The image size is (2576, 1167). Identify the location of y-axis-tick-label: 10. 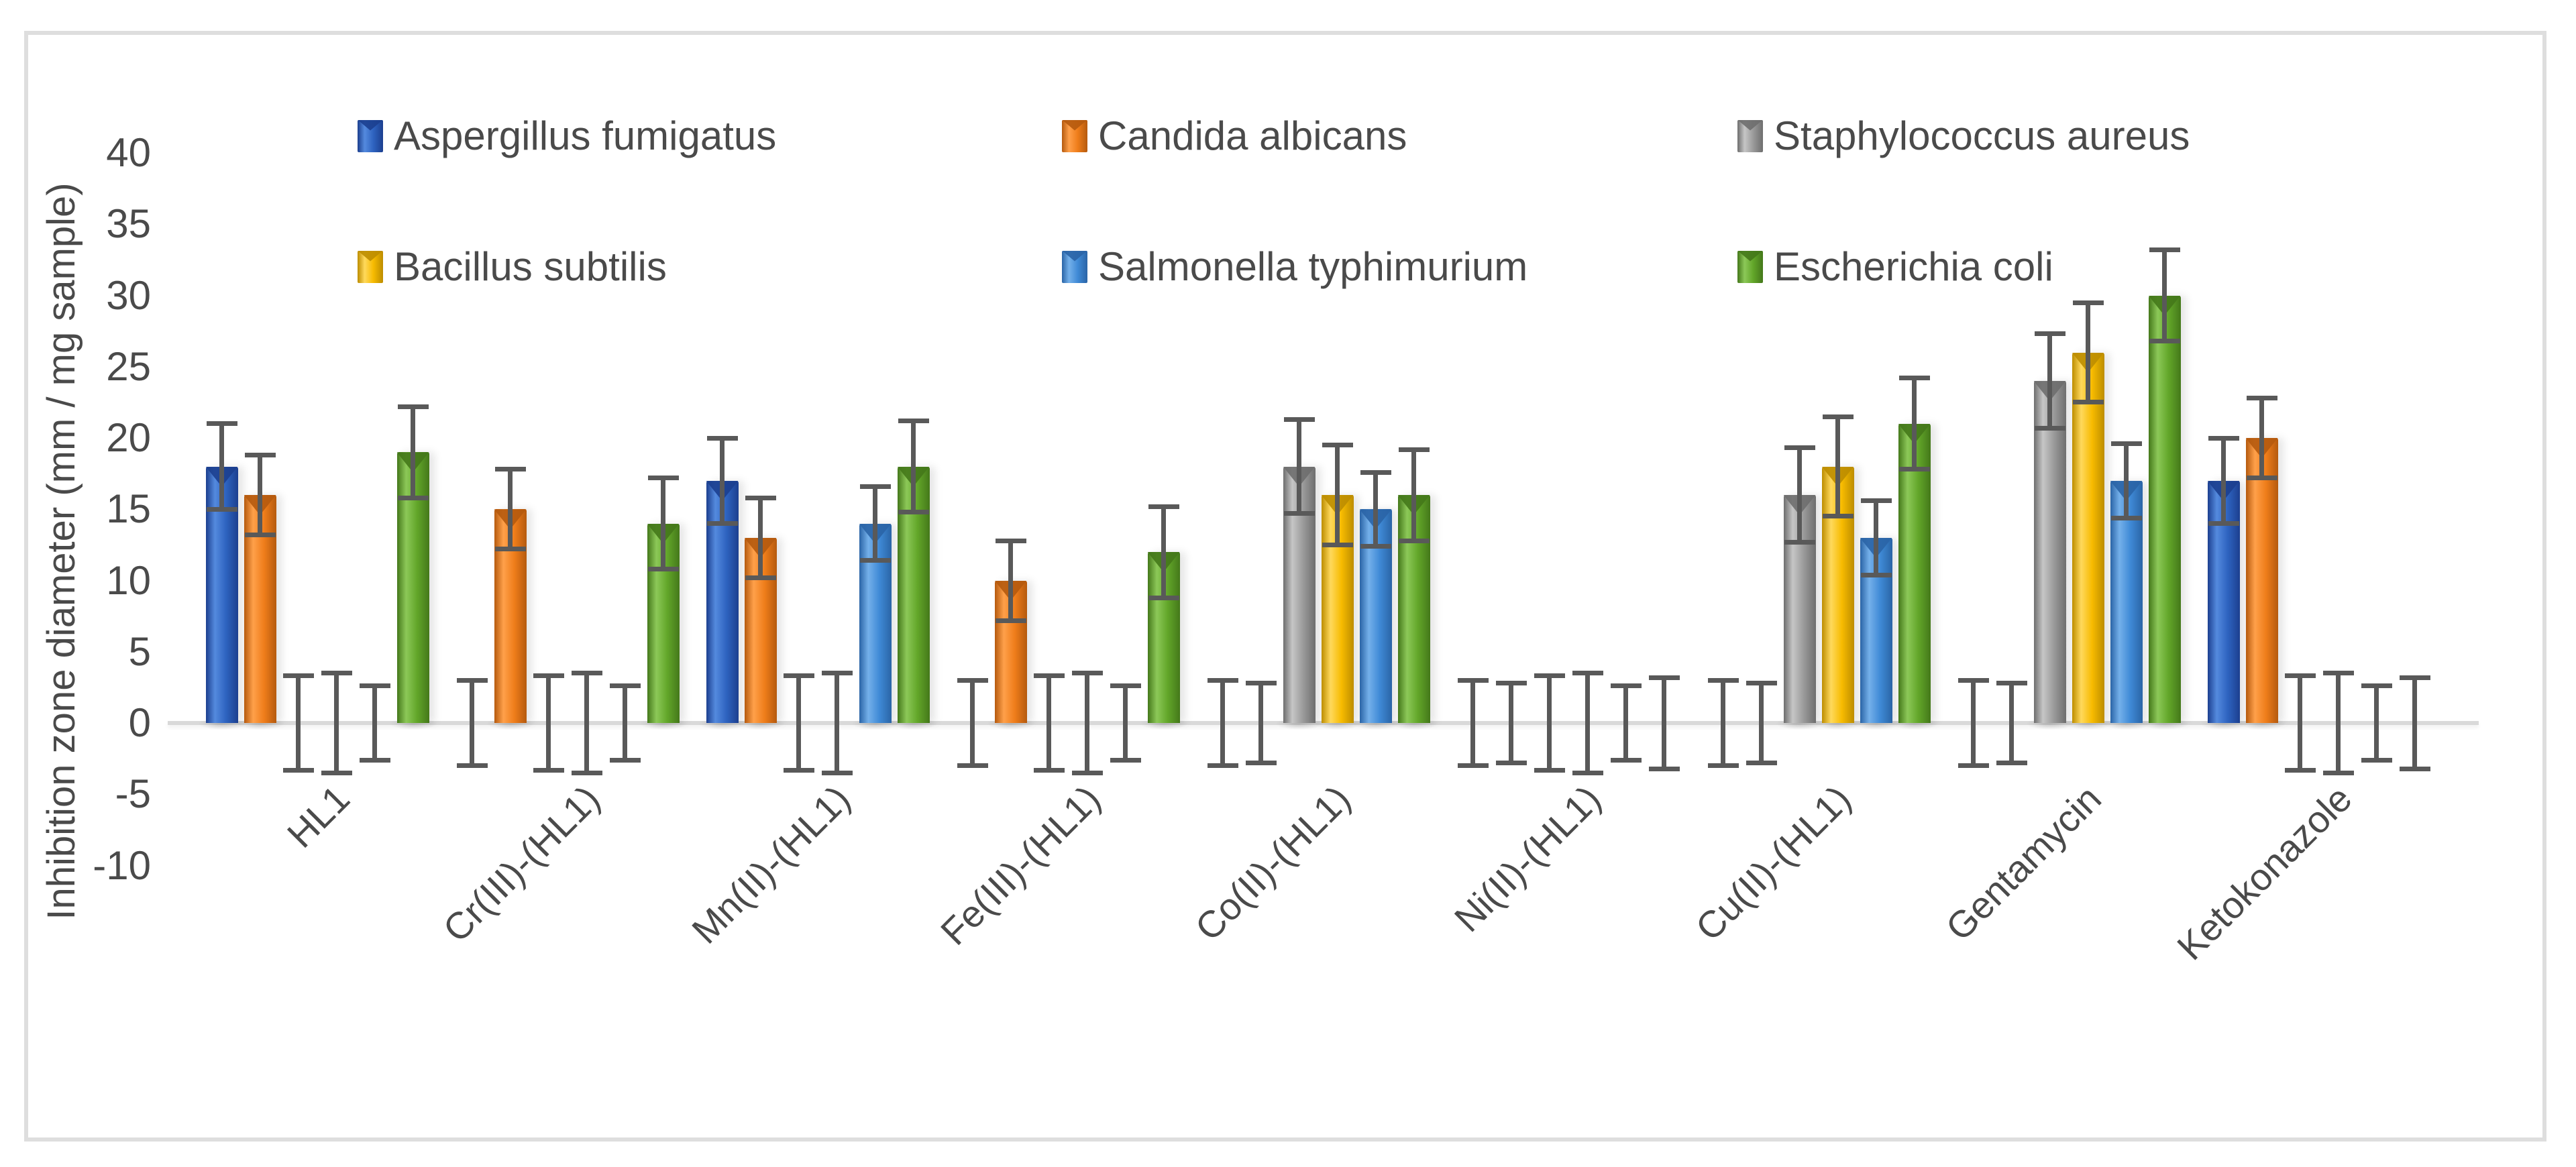
(128, 580).